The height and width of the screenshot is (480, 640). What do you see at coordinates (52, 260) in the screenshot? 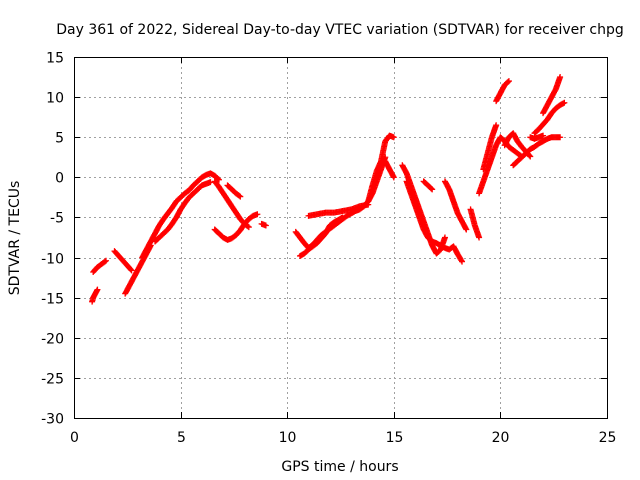
I see `y-tick-label: -10` at bounding box center [52, 260].